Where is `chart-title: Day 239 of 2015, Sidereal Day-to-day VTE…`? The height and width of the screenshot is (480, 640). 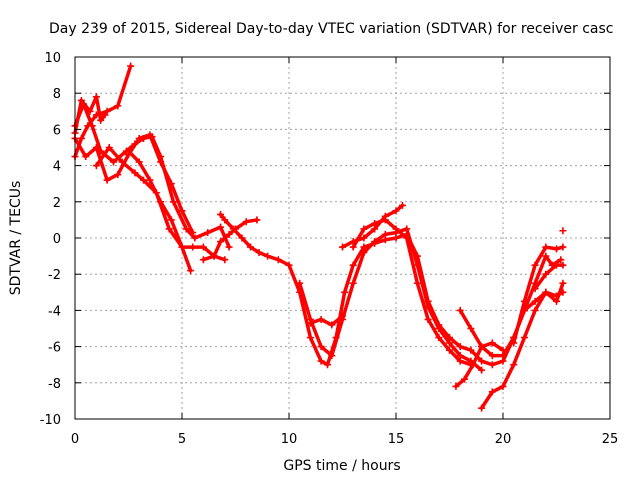 chart-title: Day 239 of 2015, Sidereal Day-to-day VTE… is located at coordinates (331, 29).